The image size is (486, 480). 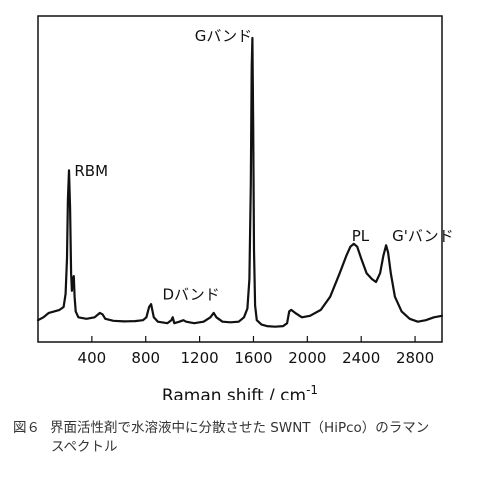 I want to click on x-tick-label-400: 400, so click(x=92, y=358).